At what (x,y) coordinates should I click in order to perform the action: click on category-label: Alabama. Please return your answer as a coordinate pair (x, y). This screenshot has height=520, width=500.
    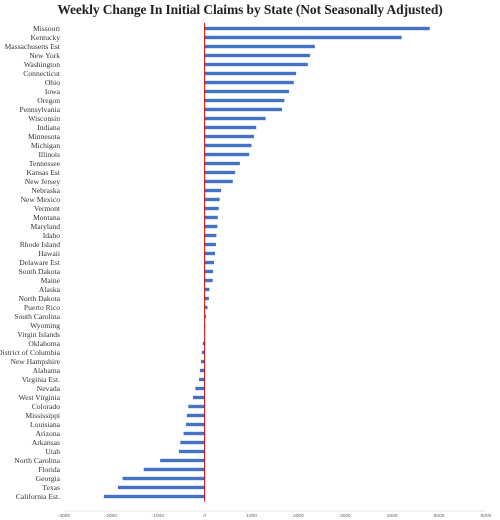
    Looking at the image, I should click on (47, 370).